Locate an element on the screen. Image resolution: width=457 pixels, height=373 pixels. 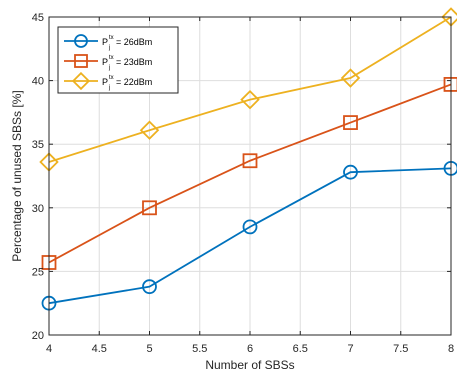
x-tick-label: 4 is located at coordinates (49, 349).